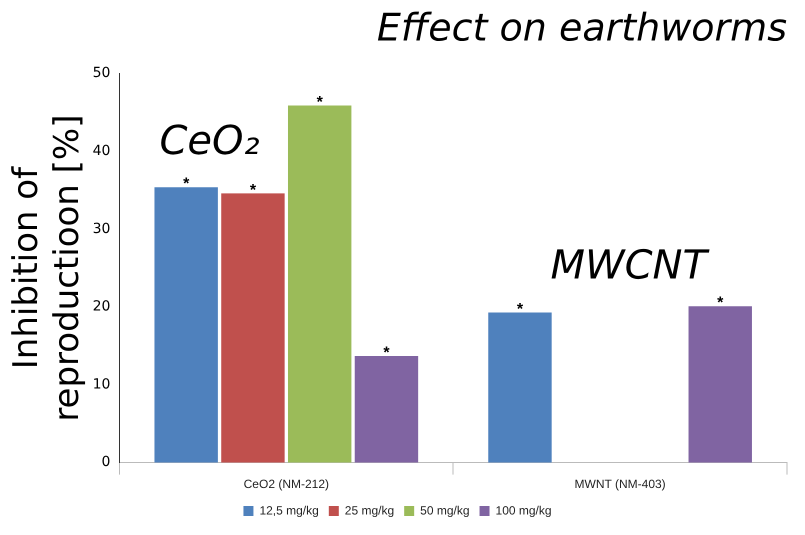 Image resolution: width=805 pixels, height=535 pixels. Describe the element at coordinates (369, 510) in the screenshot. I see `legend-label: 25 mg/kg` at that location.